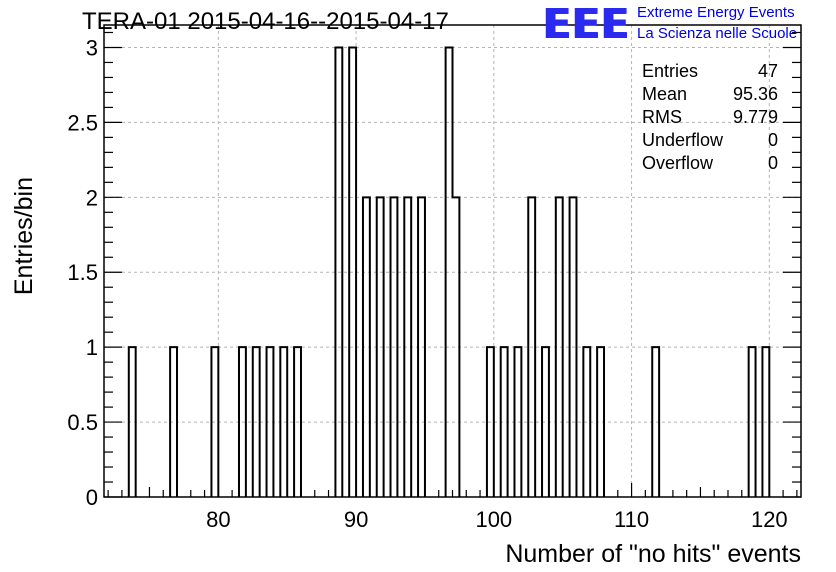 The image size is (836, 572). I want to click on x-tick-label: 80, so click(218, 519).